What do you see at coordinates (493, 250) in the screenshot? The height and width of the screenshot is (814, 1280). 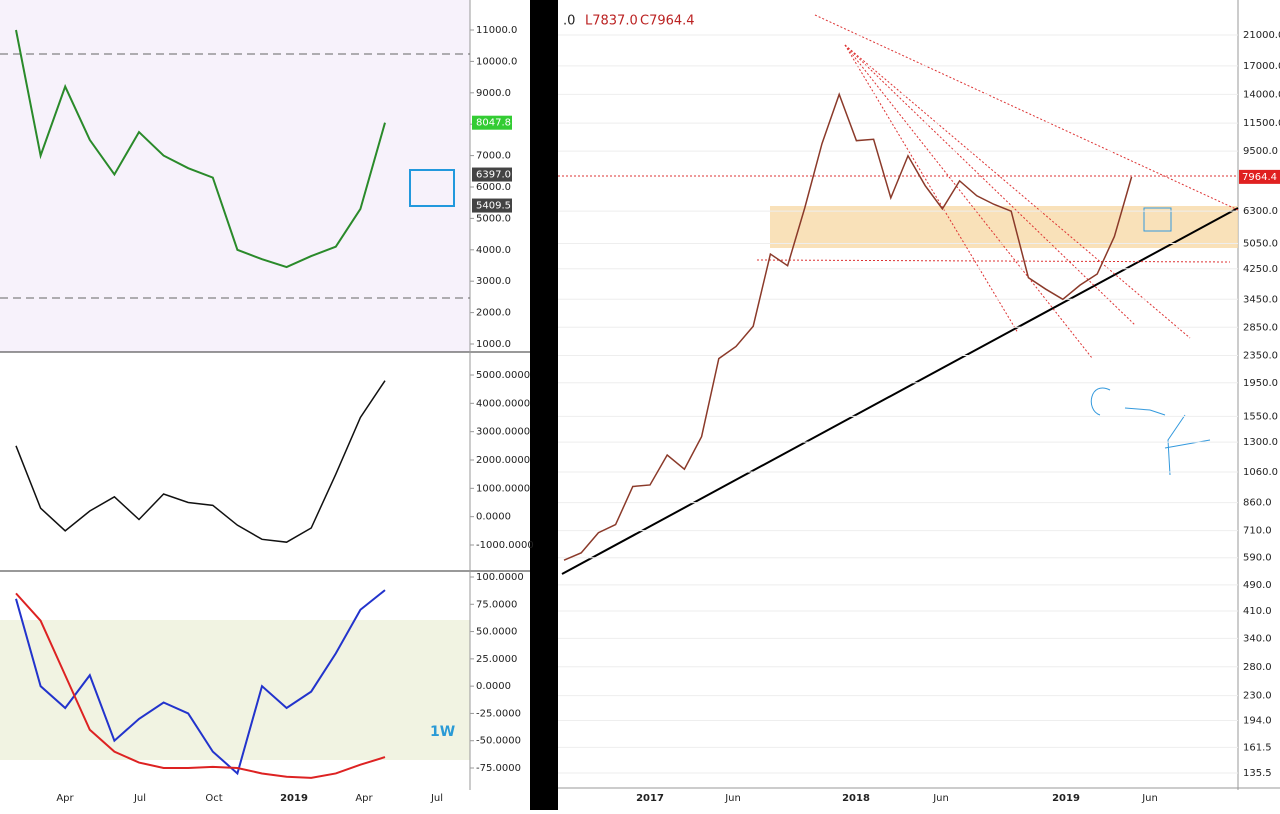 I see `y-tick-label: 4000.0` at bounding box center [493, 250].